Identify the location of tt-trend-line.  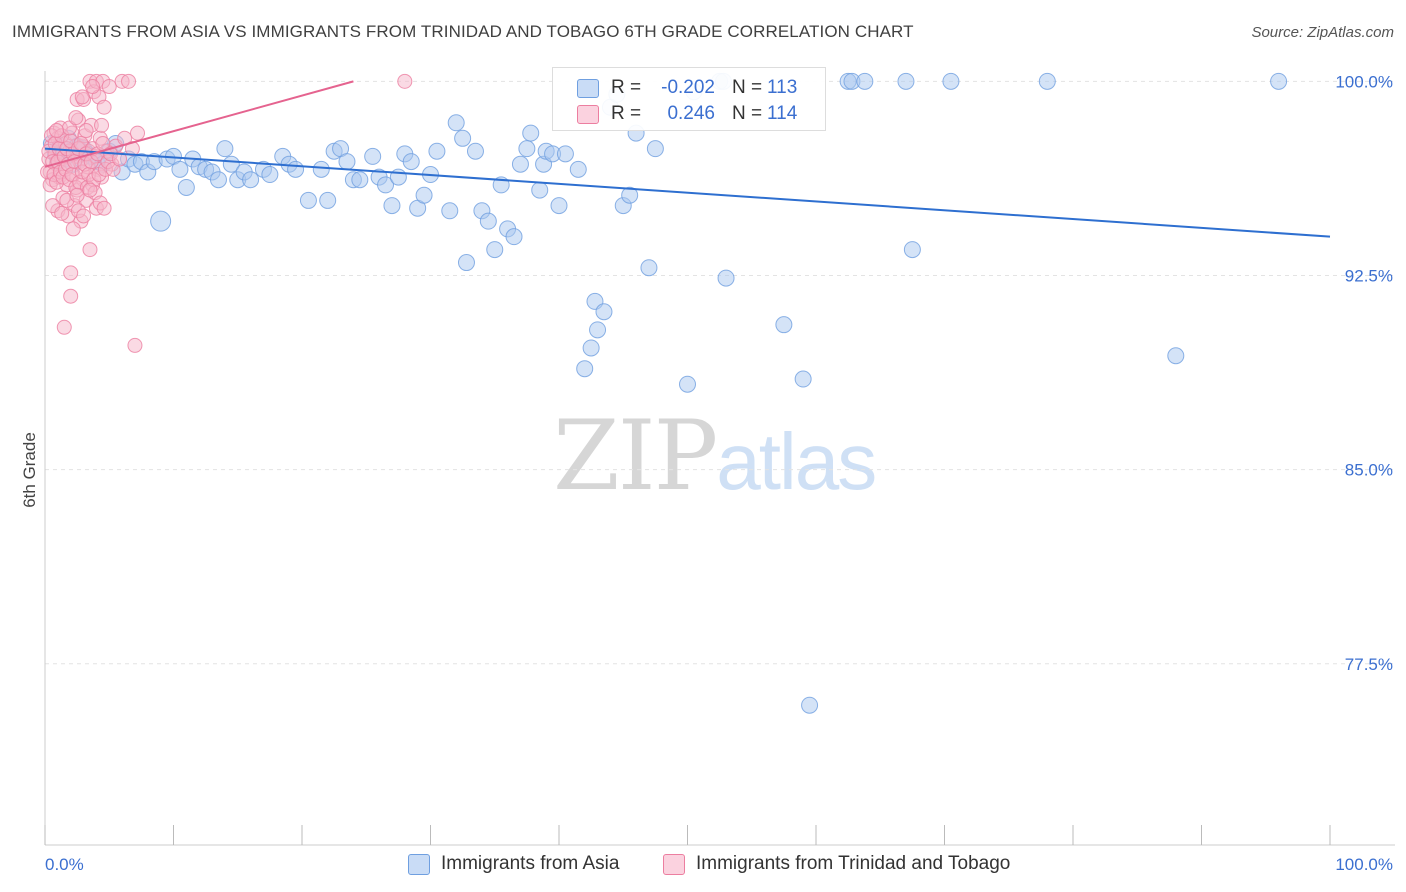
(199, 124).